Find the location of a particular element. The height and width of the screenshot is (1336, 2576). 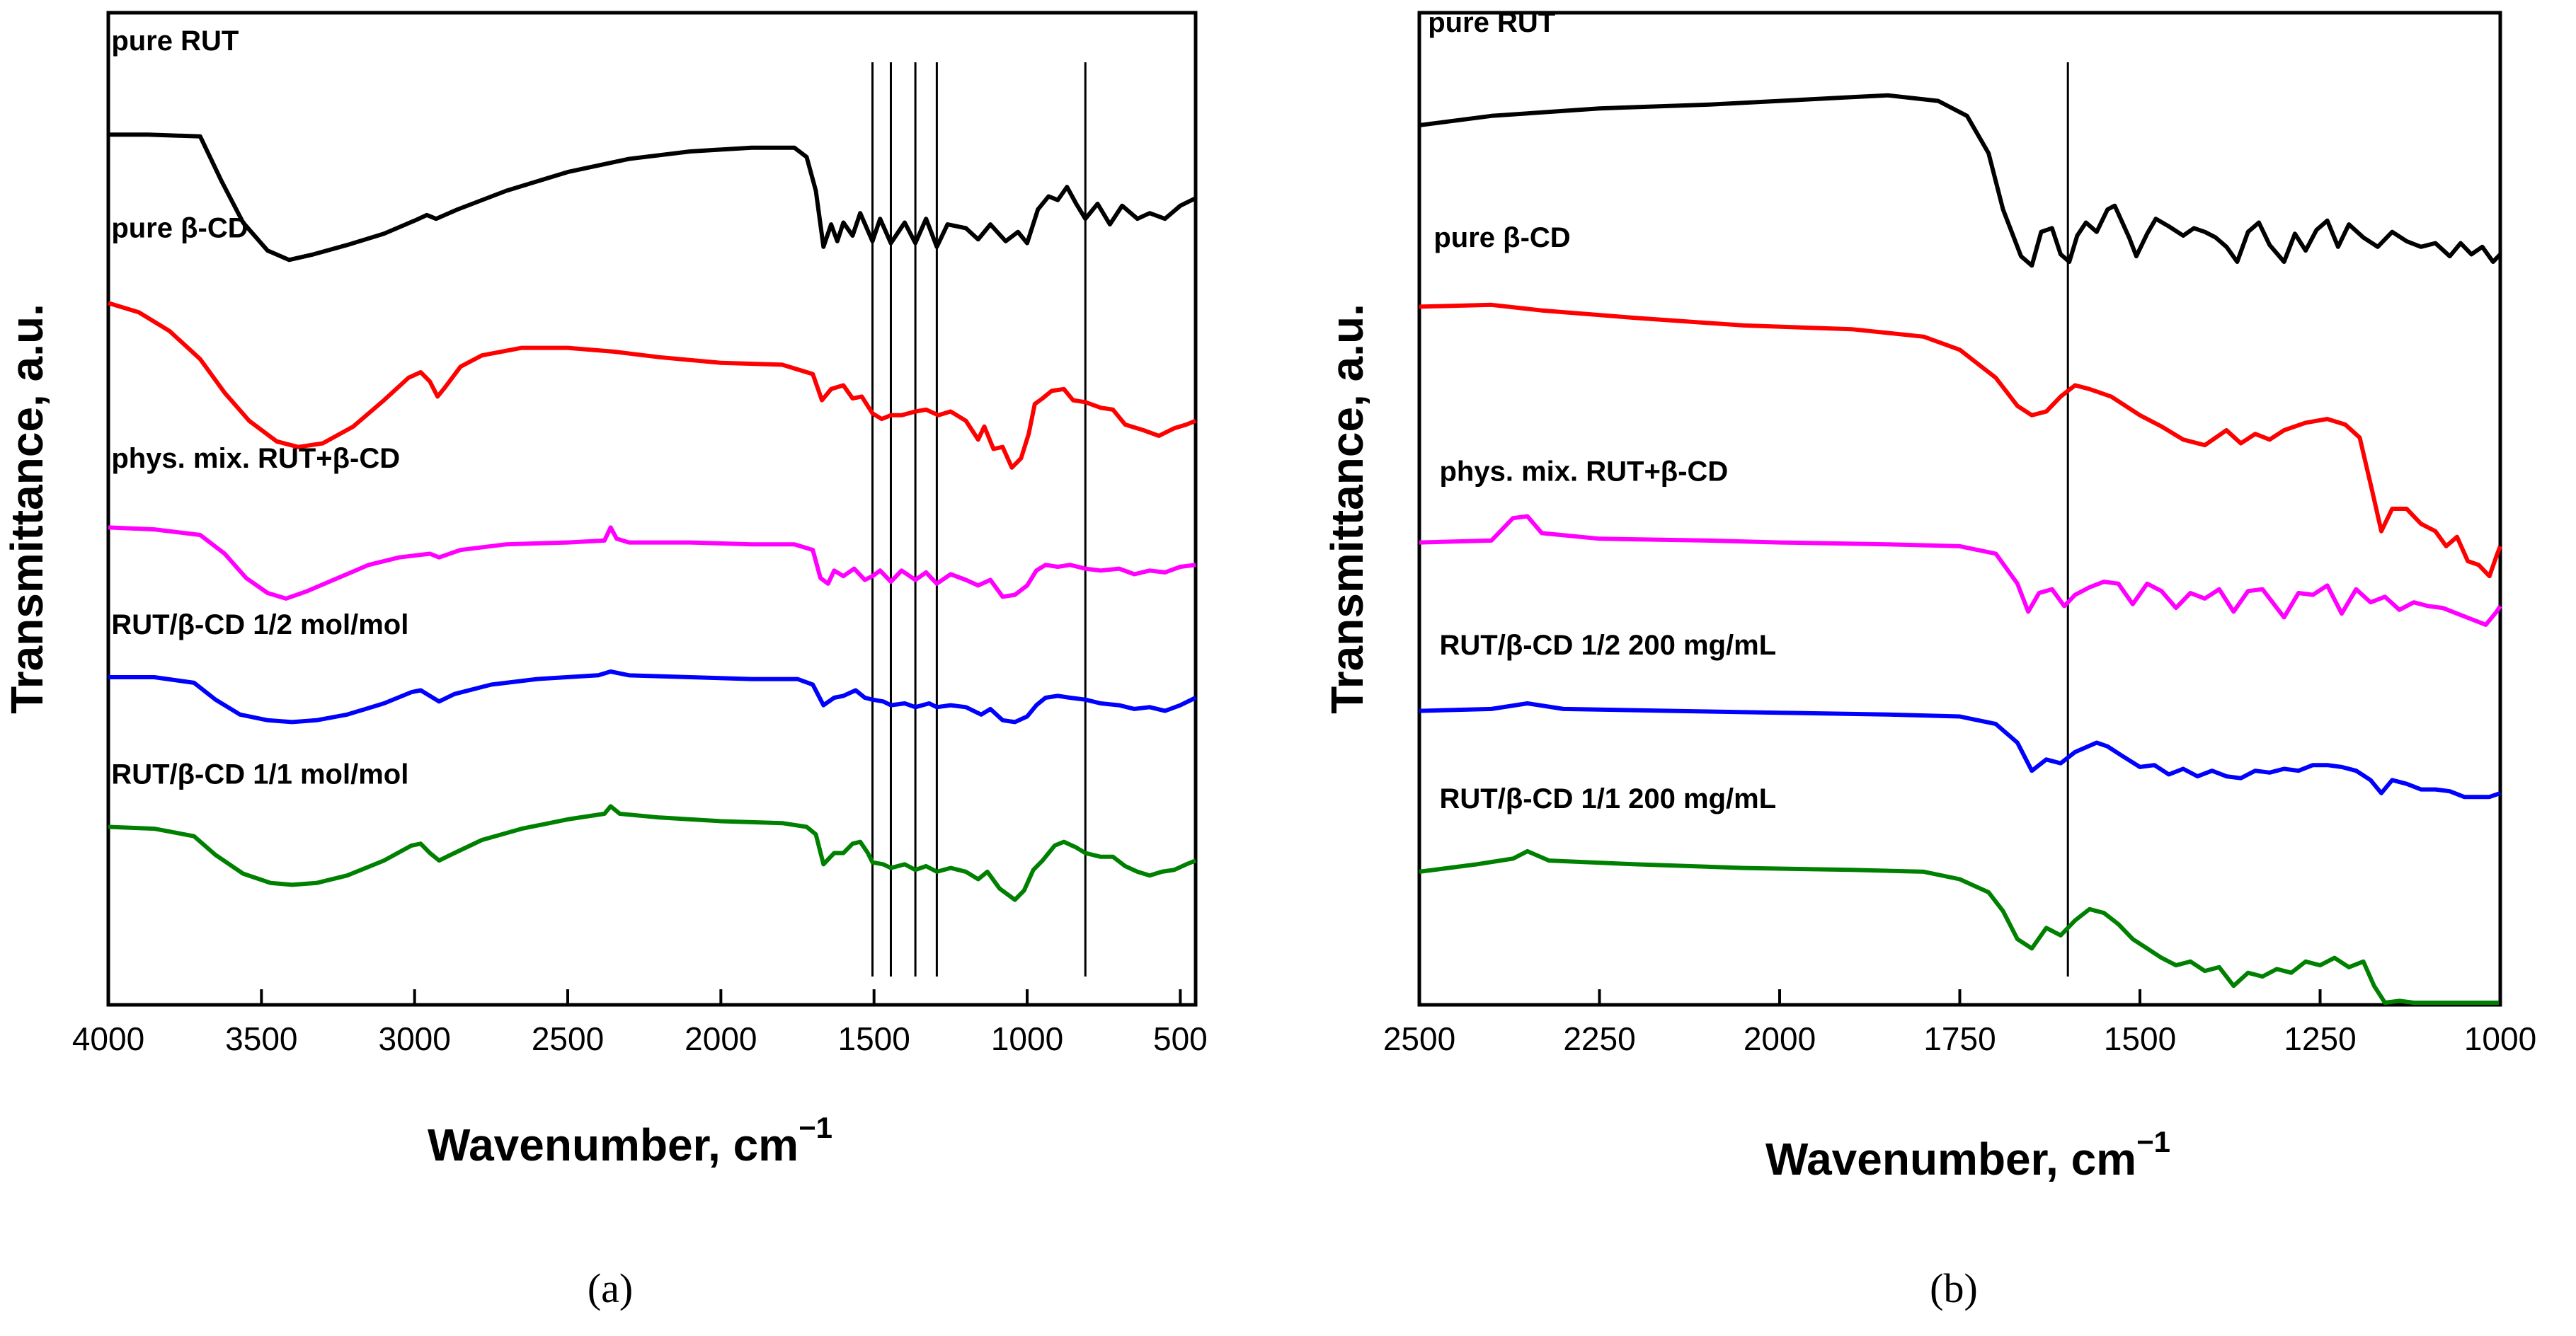

panel-a-xtick-label-3: 2500 is located at coordinates (568, 1038).